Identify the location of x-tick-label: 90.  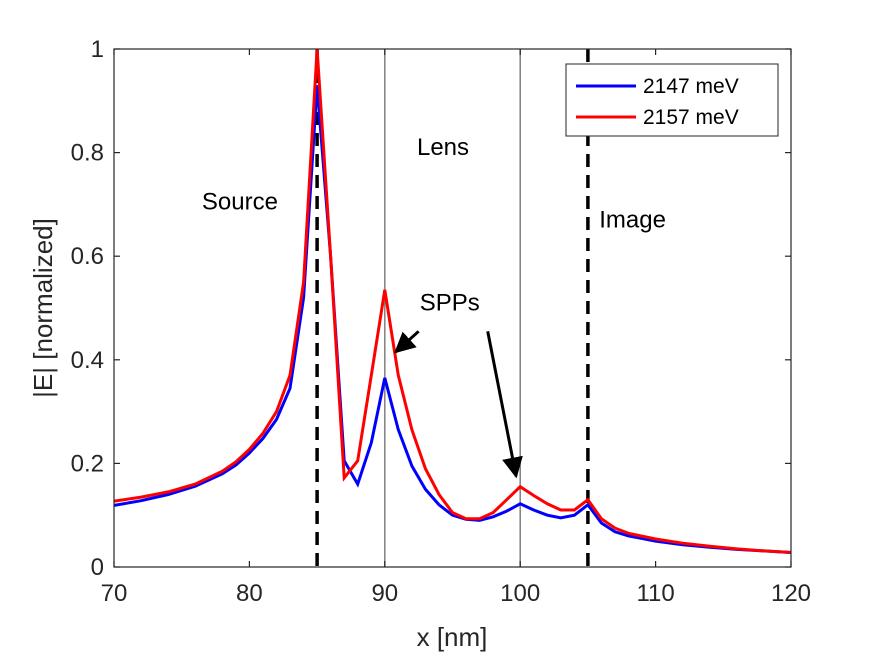
(384, 593).